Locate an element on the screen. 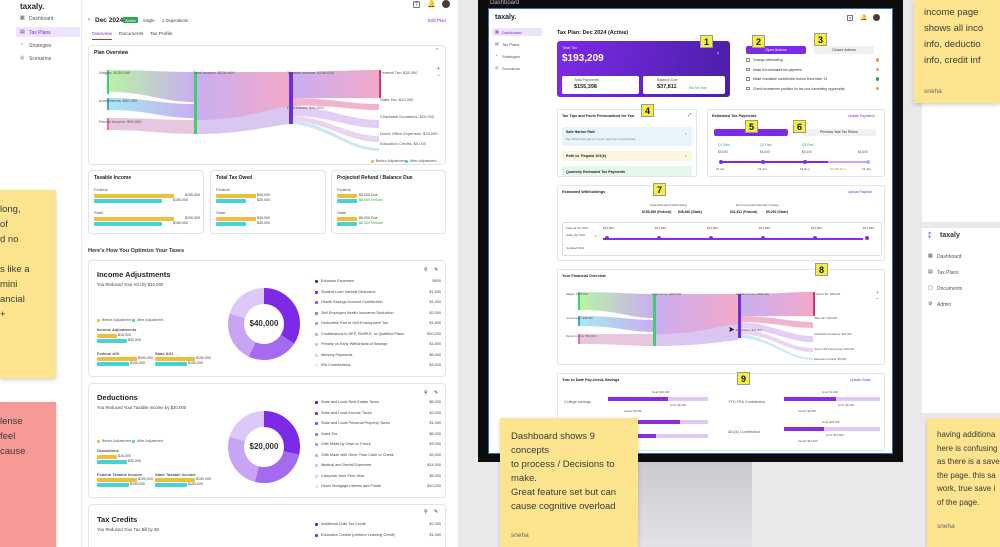 This screenshot has height=547, width=1000. collapse-icon: ⌃ is located at coordinates (437, 51).